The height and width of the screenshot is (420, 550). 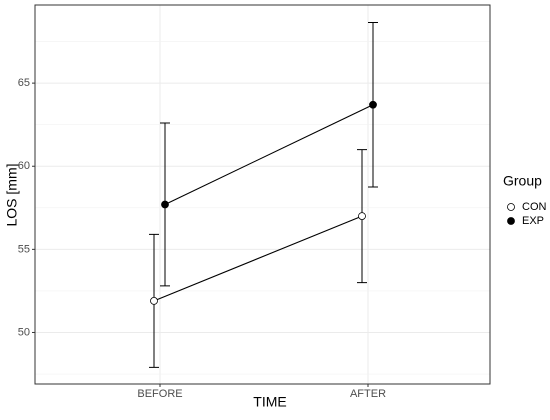 What do you see at coordinates (24, 83) in the screenshot?
I see `y-tick-label: 65` at bounding box center [24, 83].